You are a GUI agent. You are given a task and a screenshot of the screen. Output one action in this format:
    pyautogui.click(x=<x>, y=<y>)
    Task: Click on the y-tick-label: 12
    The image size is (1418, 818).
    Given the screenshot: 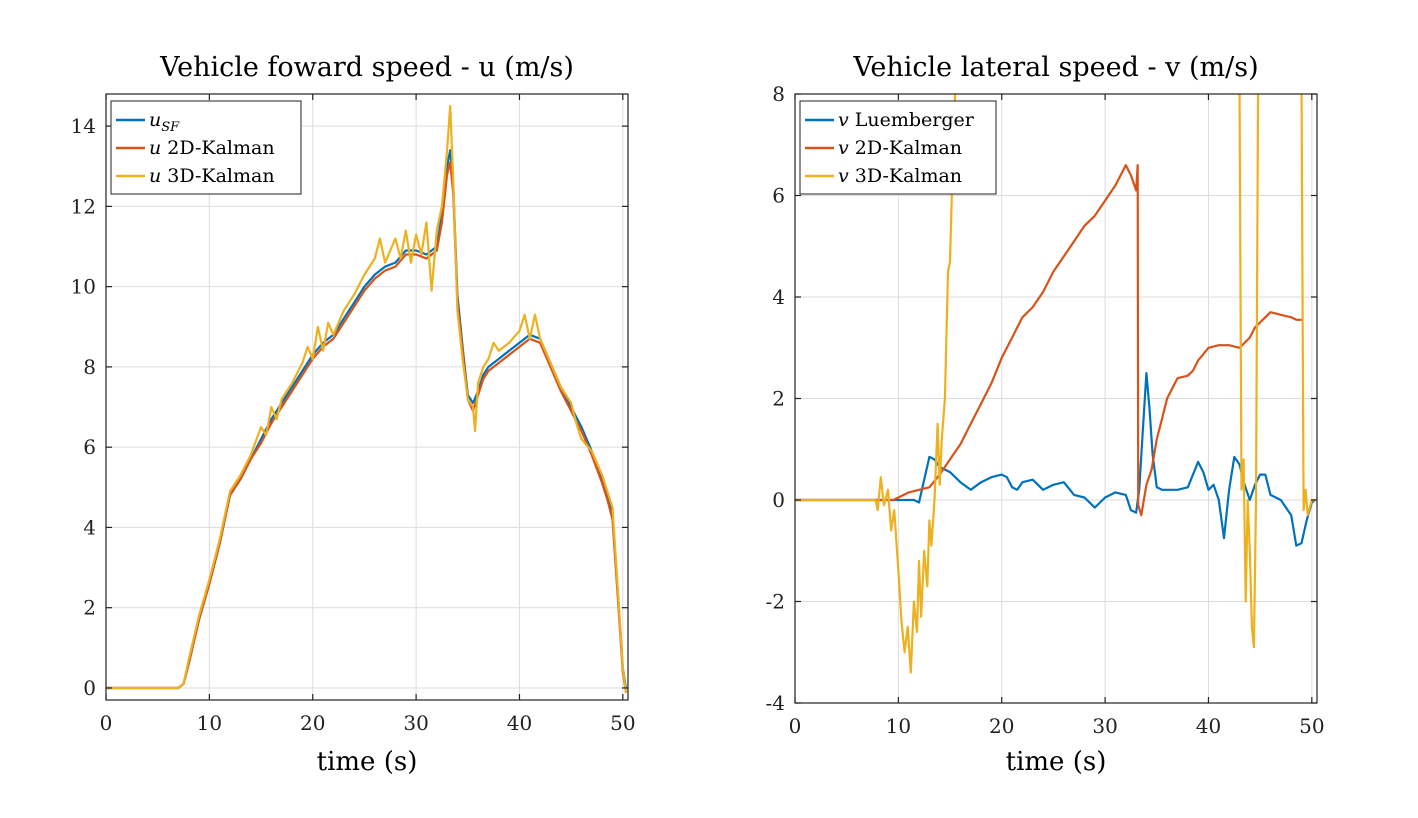 What is the action you would take?
    pyautogui.click(x=83, y=206)
    